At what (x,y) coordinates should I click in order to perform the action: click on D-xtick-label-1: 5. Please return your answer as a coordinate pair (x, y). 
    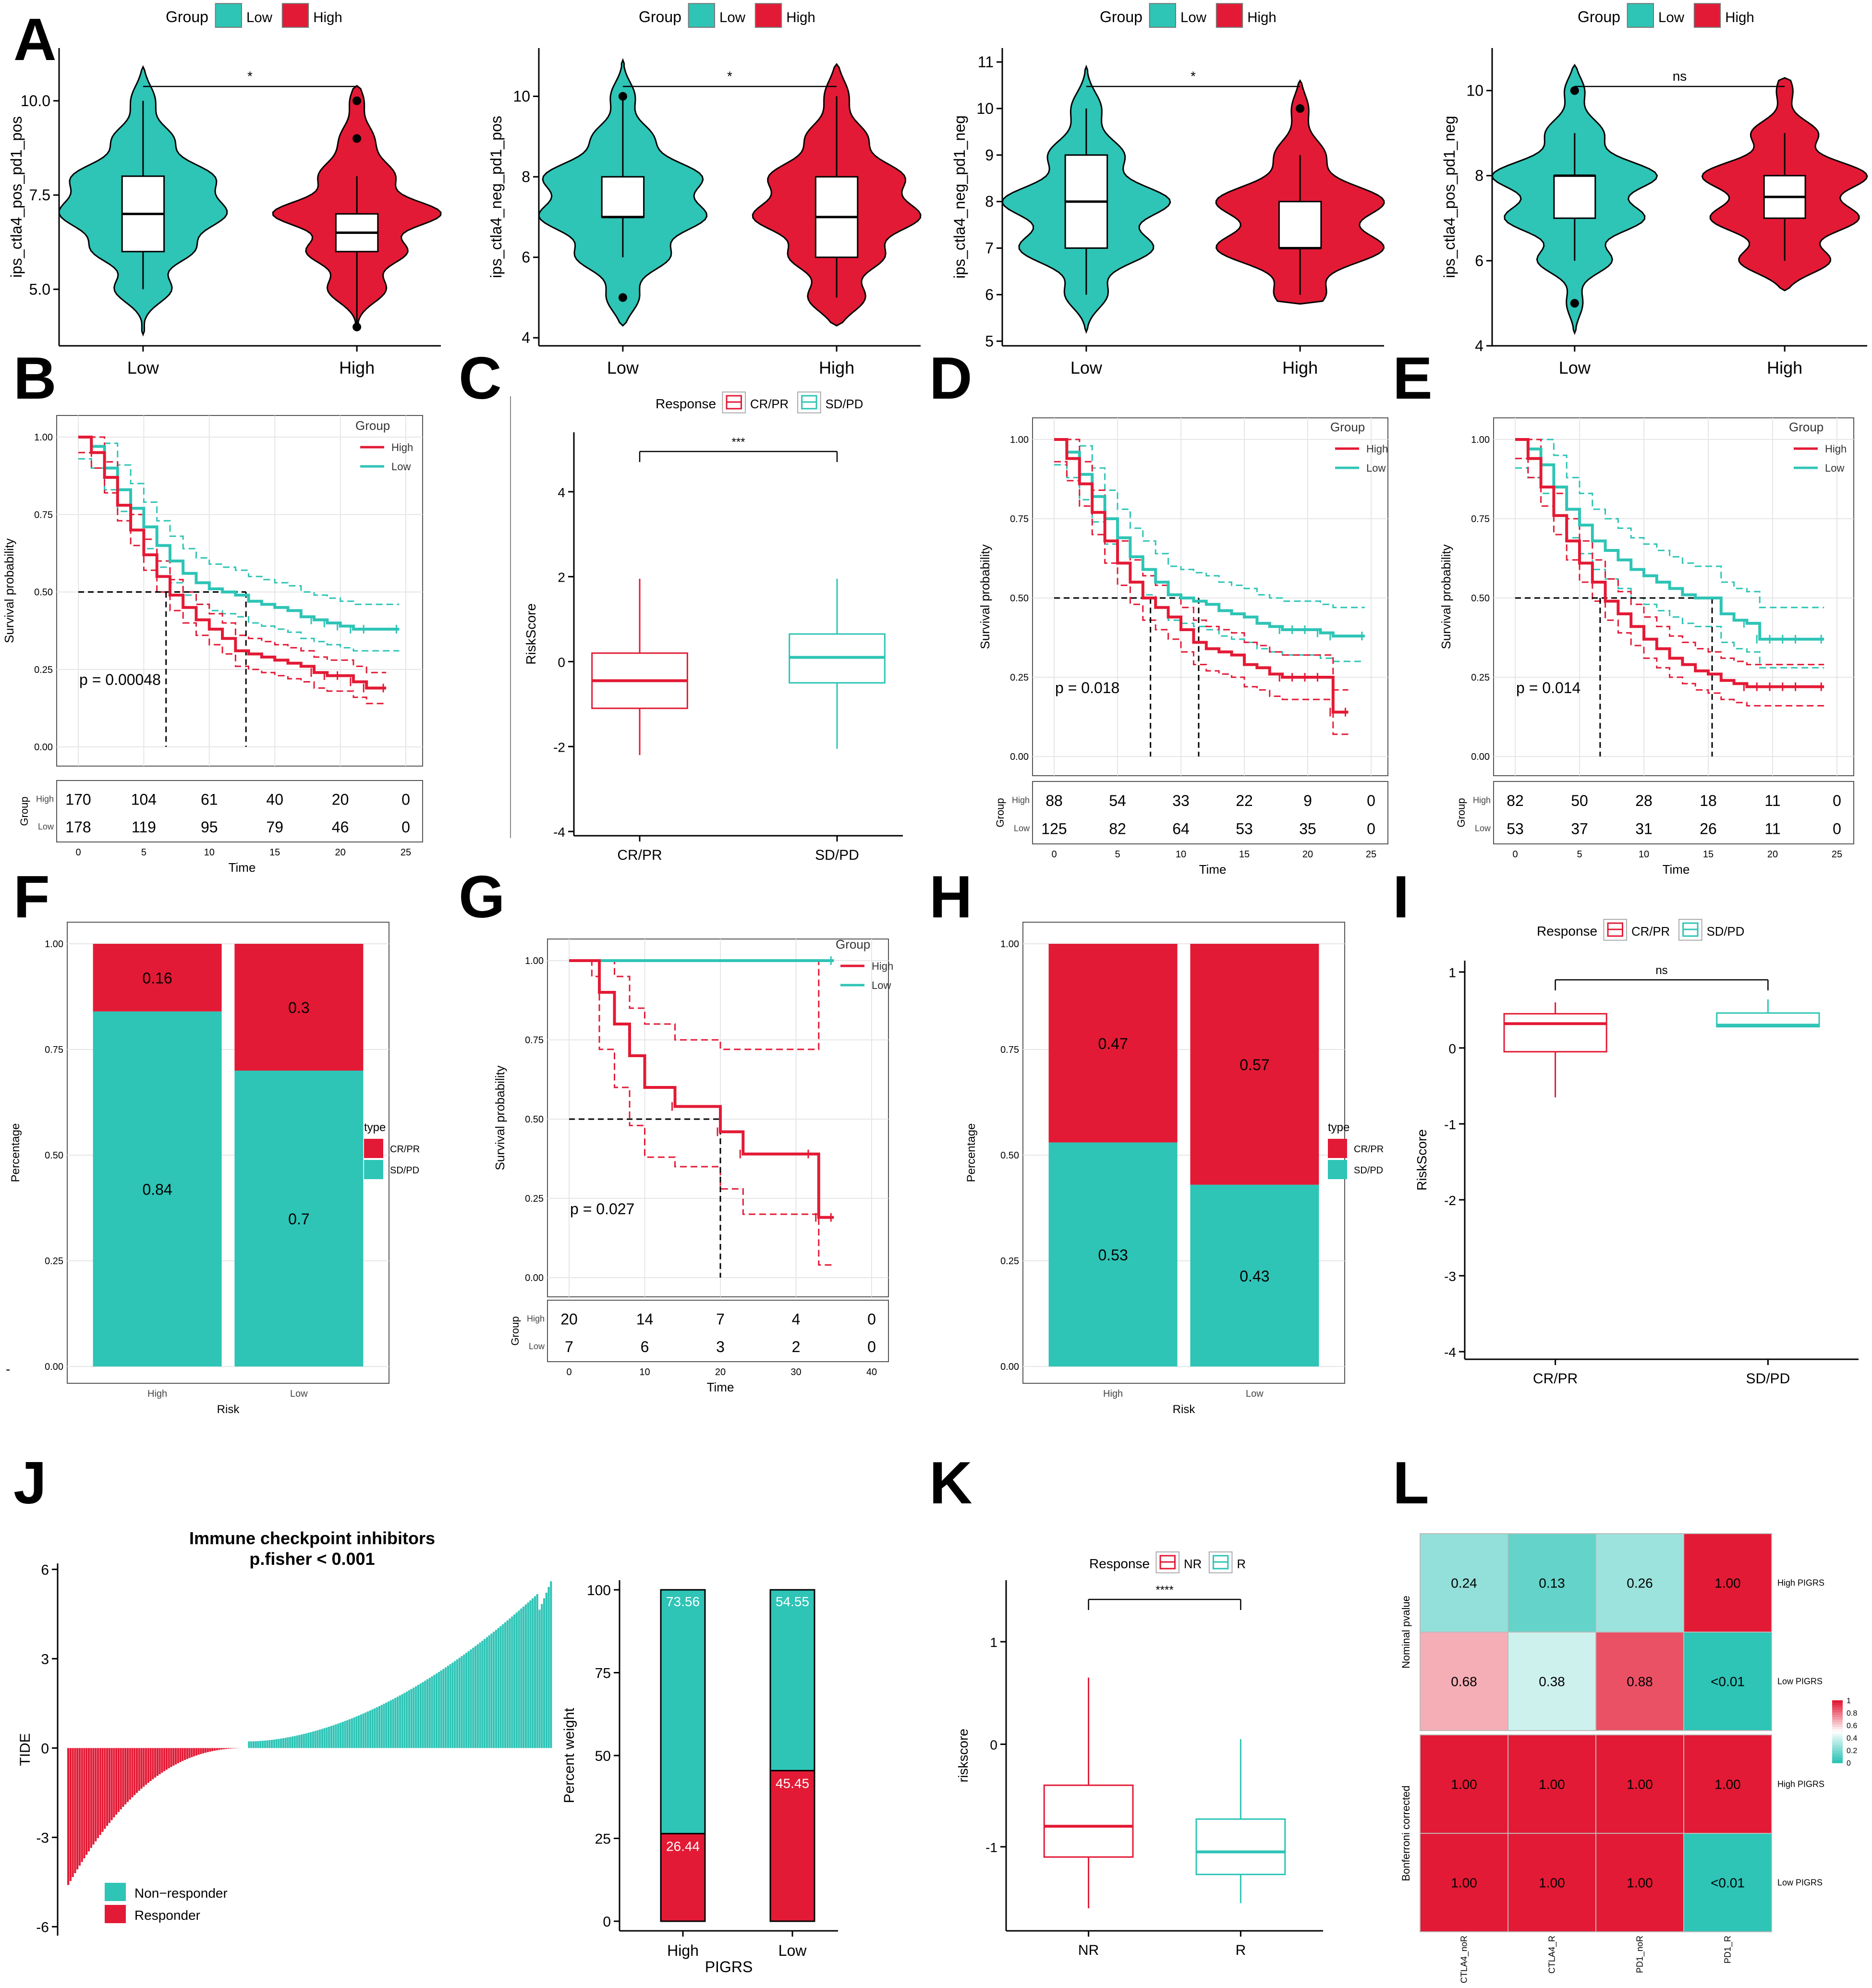
    Looking at the image, I should click on (1117, 854).